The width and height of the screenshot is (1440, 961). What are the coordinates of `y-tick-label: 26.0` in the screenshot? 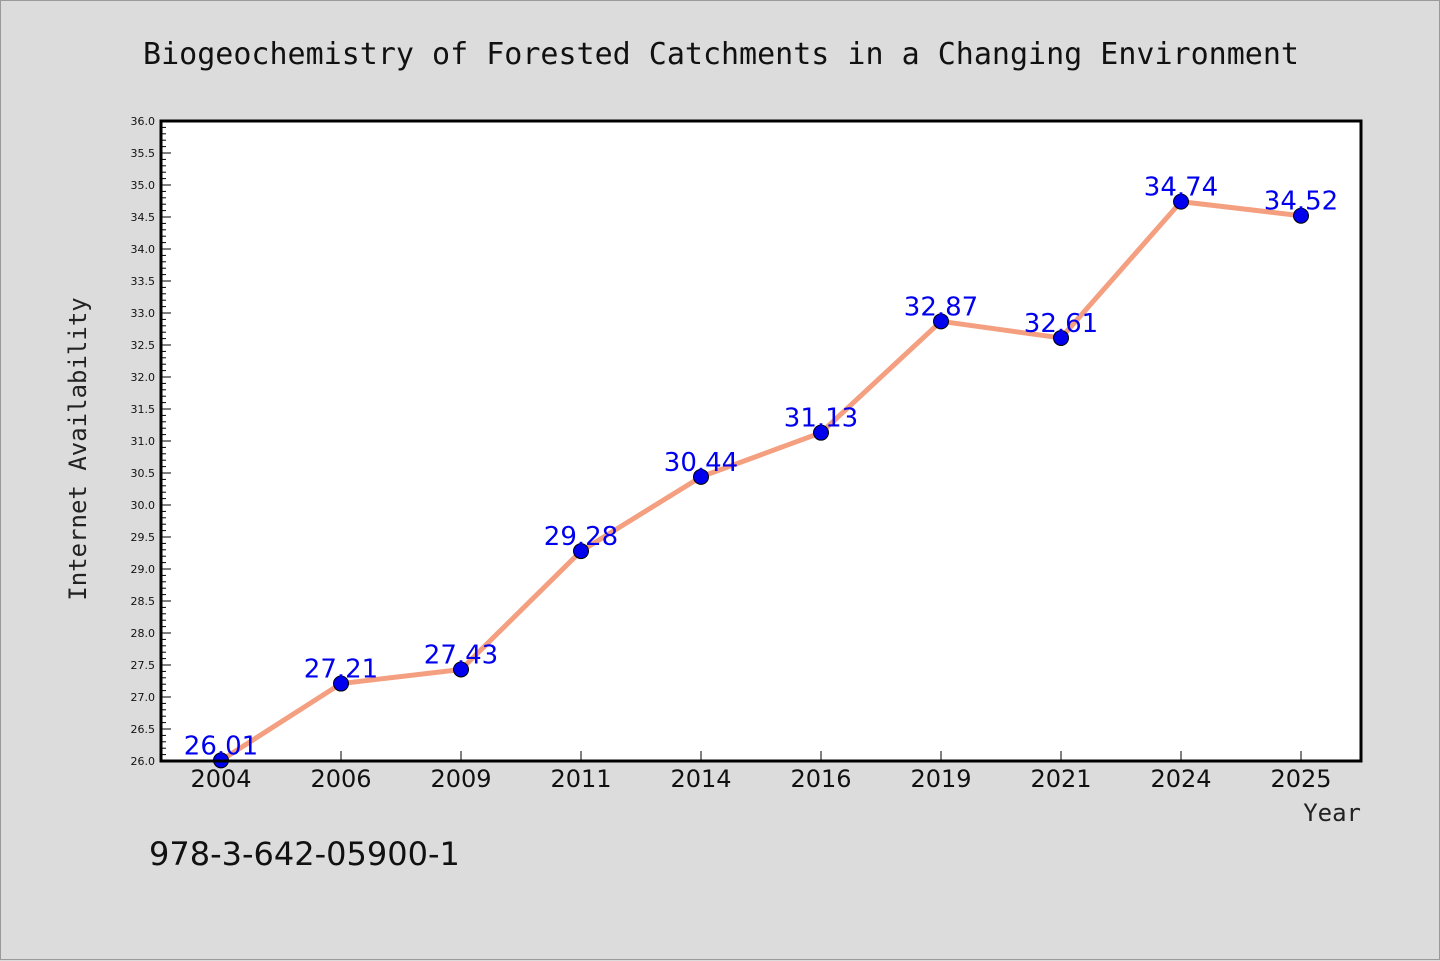 It's located at (143, 761).